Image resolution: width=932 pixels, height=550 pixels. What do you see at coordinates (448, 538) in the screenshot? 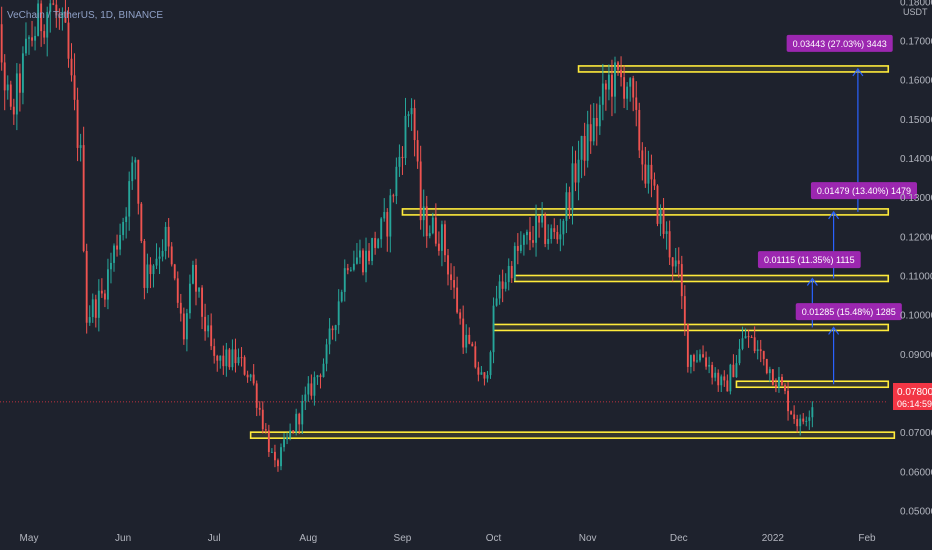
I see `time-axis: May Jun Jul Aug Sep Oct Nov Dec 2022 Feb` at bounding box center [448, 538].